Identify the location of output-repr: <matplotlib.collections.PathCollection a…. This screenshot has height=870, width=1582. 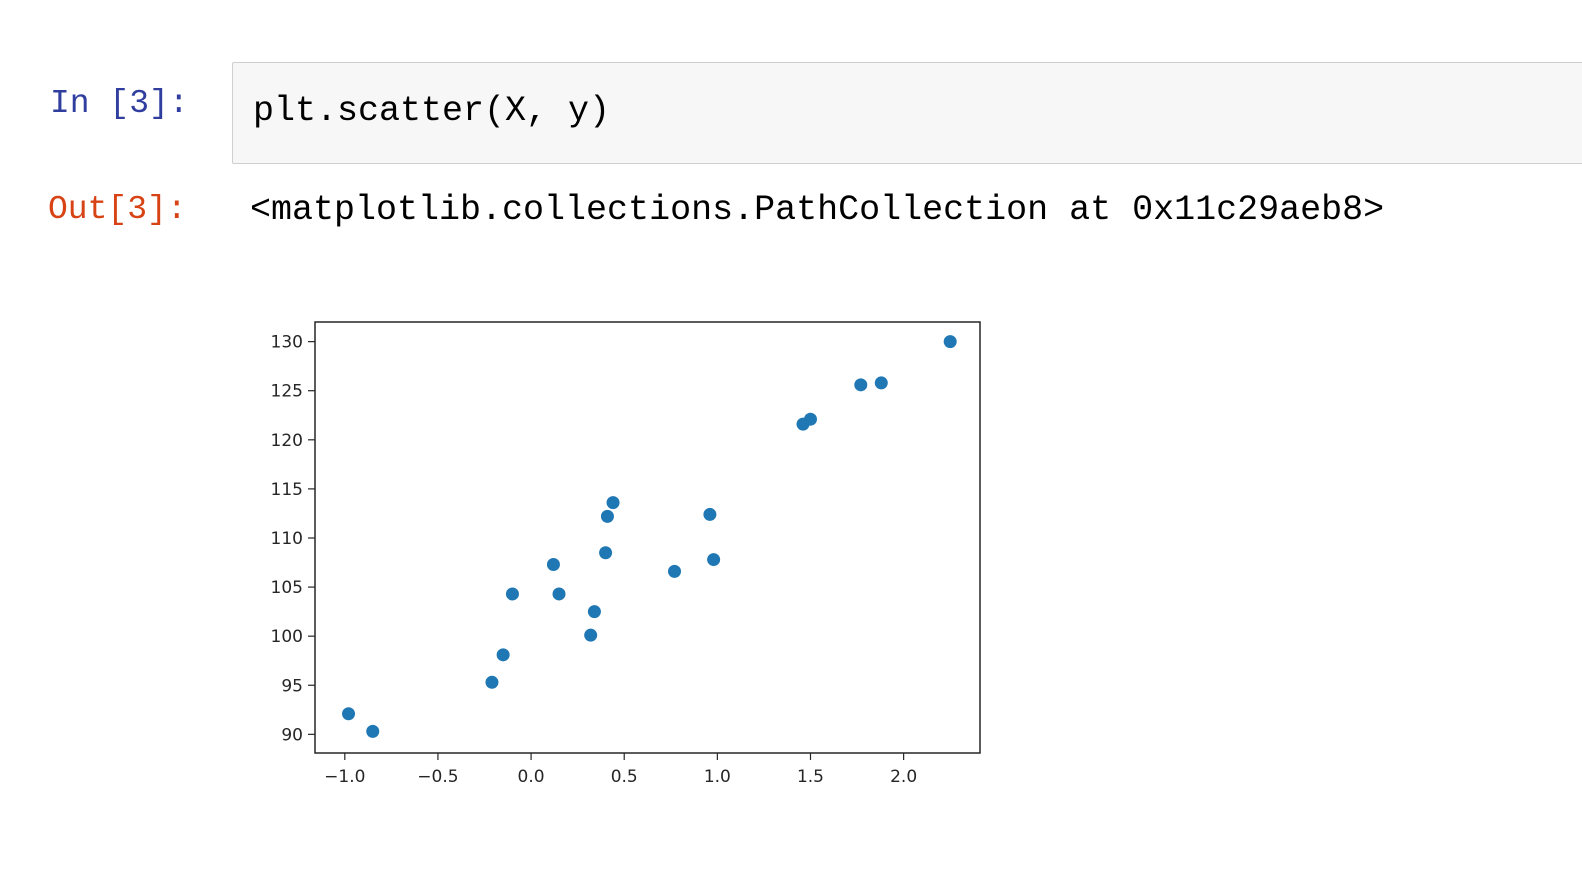
(817, 210).